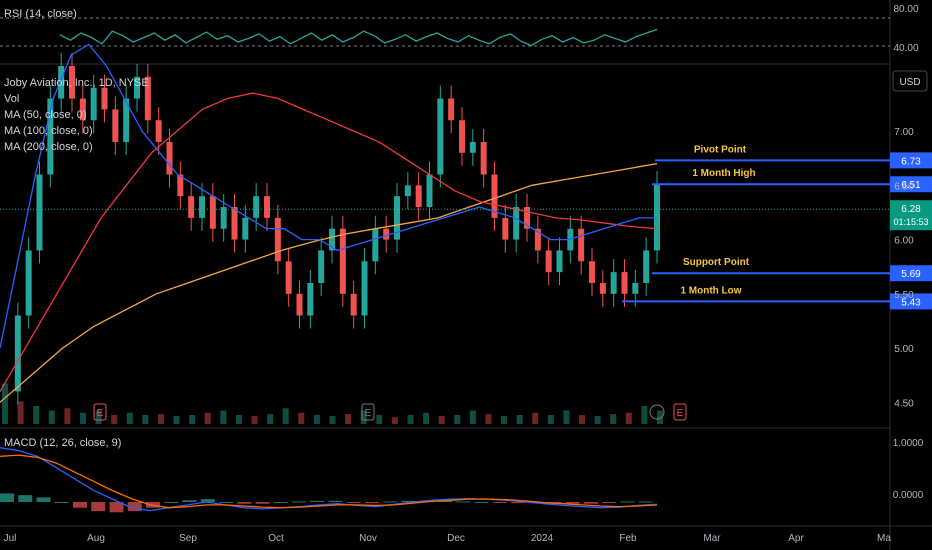  I want to click on flash-icon, so click(657, 412).